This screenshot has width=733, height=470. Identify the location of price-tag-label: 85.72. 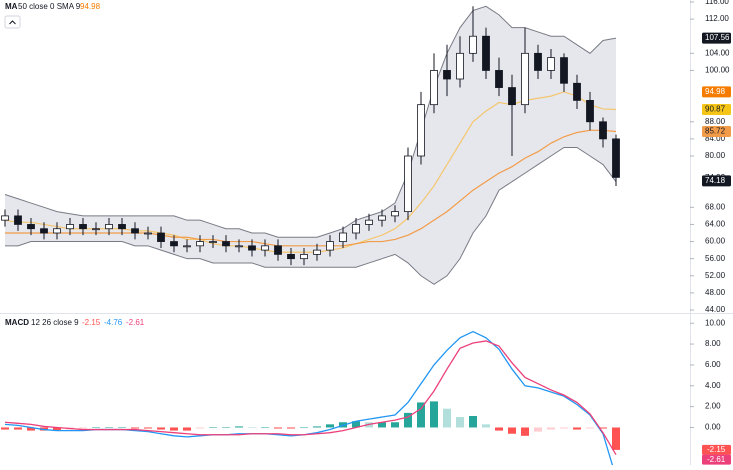
(715, 131).